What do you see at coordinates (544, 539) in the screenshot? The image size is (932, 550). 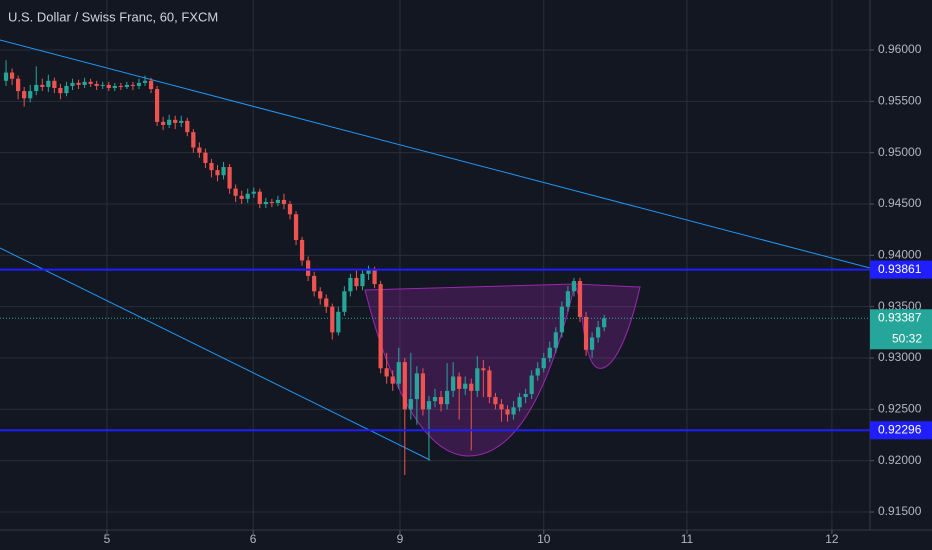 I see `x-tick-label: 10` at bounding box center [544, 539].